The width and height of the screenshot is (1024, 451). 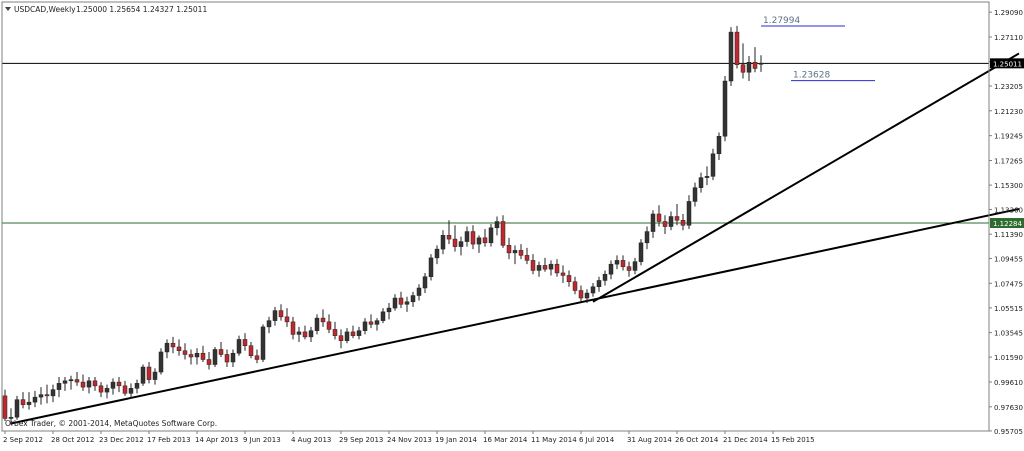 What do you see at coordinates (8, 9) in the screenshot?
I see `triangle-down-icon` at bounding box center [8, 9].